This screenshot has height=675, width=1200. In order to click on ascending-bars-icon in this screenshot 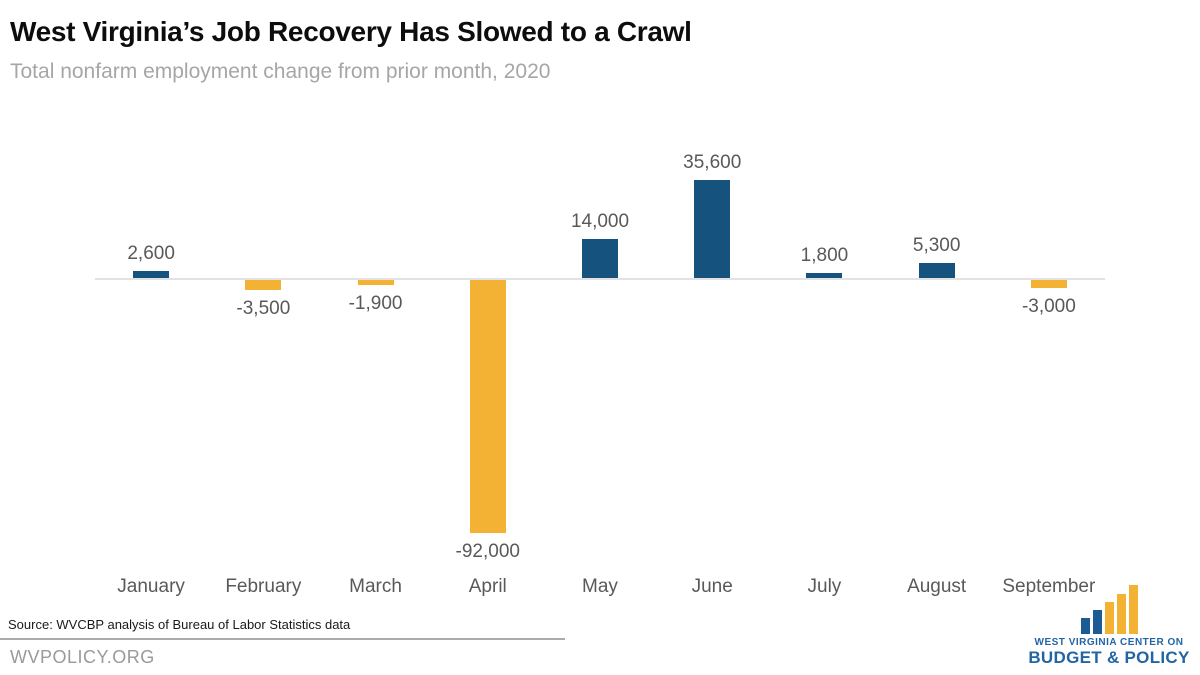, I will do `click(1109, 609)`.